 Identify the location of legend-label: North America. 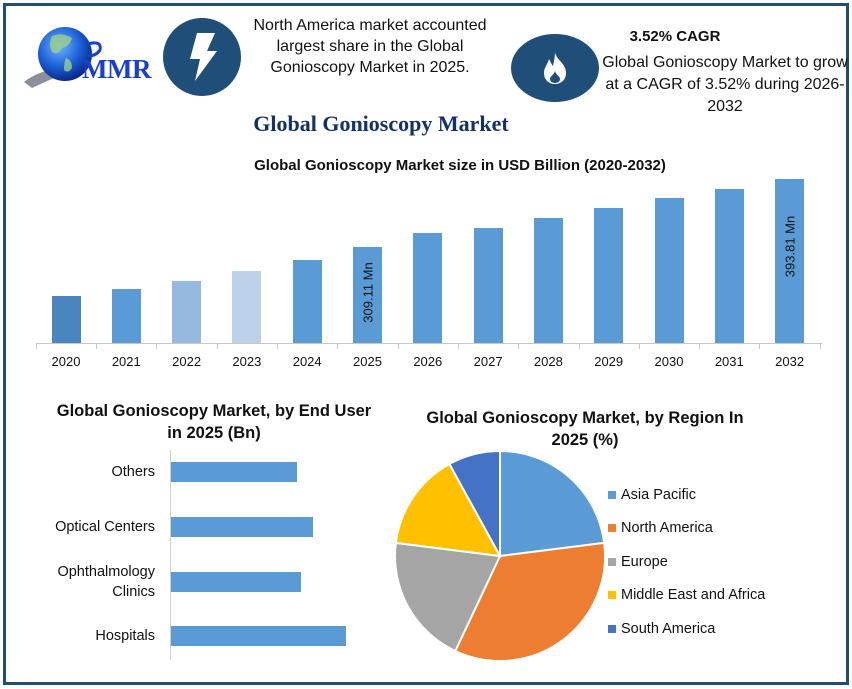
(667, 528).